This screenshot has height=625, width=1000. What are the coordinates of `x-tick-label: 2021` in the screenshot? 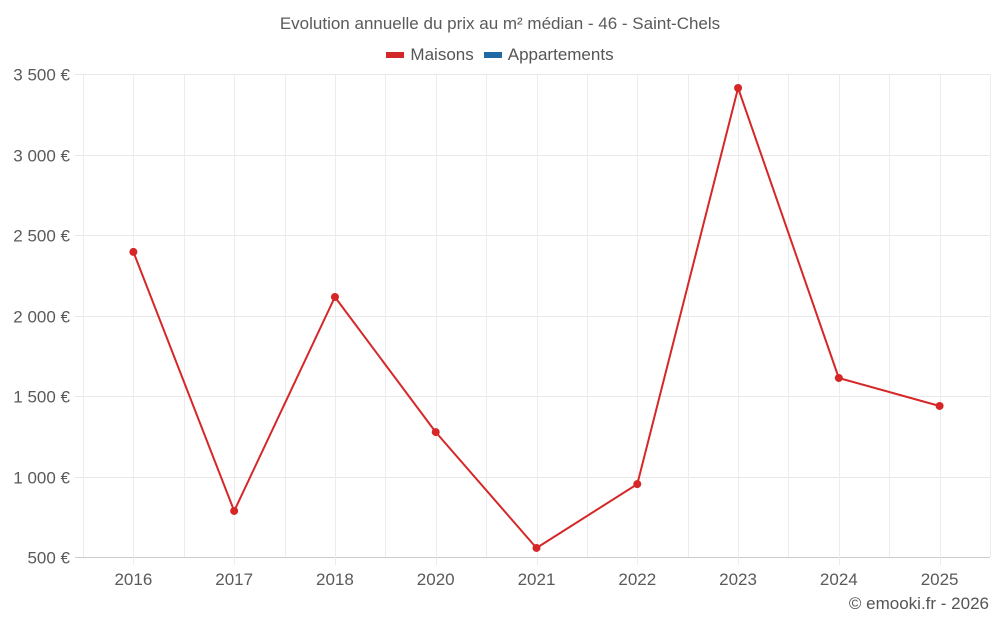 It's located at (537, 579).